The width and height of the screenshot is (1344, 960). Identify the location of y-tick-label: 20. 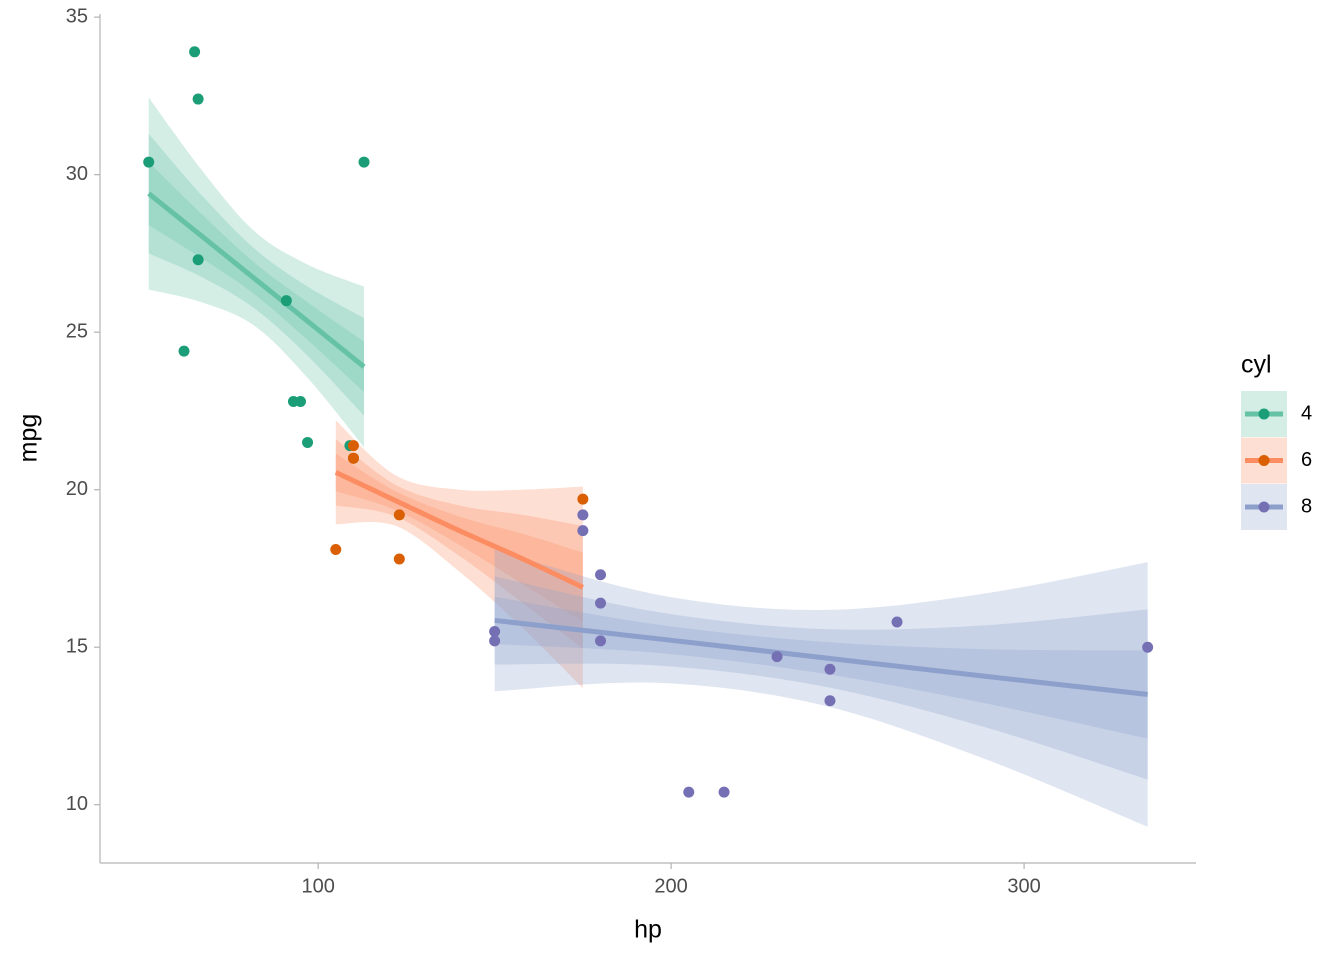
(77, 489).